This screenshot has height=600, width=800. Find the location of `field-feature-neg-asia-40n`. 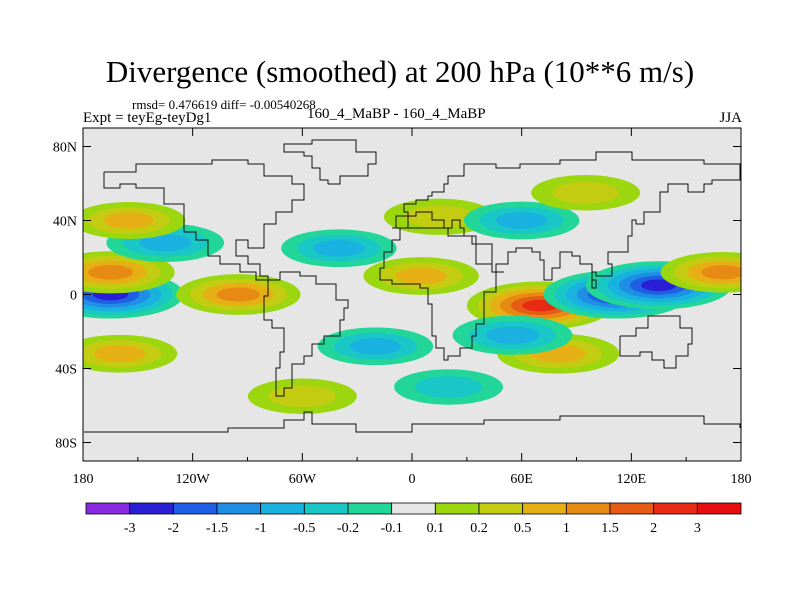

field-feature-neg-asia-40n is located at coordinates (521, 220).